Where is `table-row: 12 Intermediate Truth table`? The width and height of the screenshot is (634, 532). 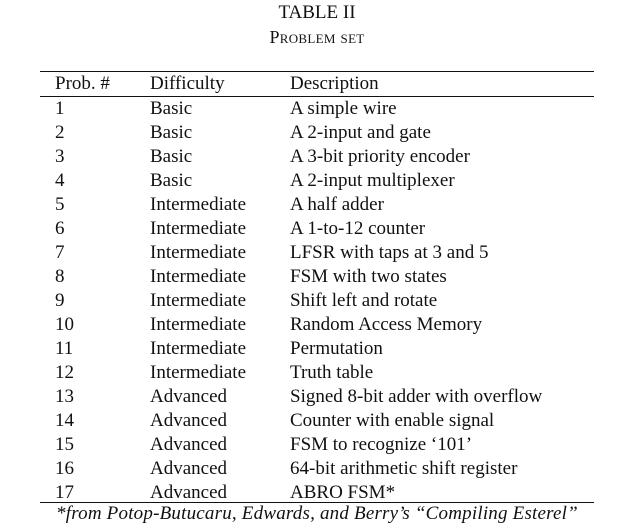
table-row: 12 Intermediate Truth table is located at coordinates (317, 373).